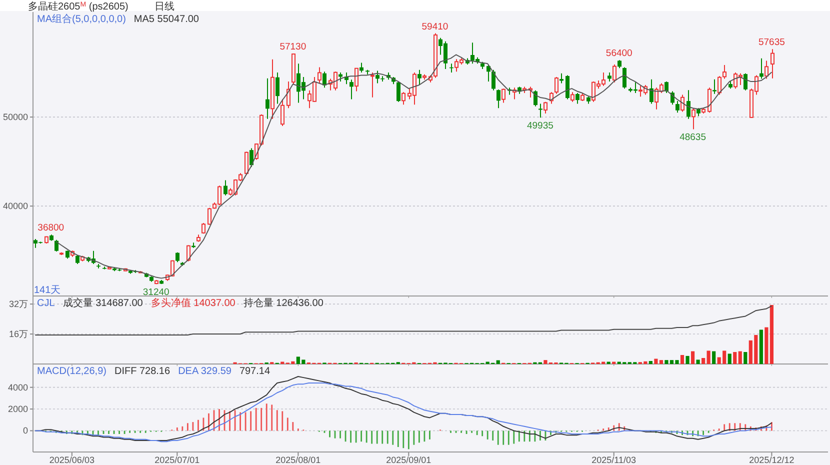  I want to click on annotation: 48635, so click(693, 138).